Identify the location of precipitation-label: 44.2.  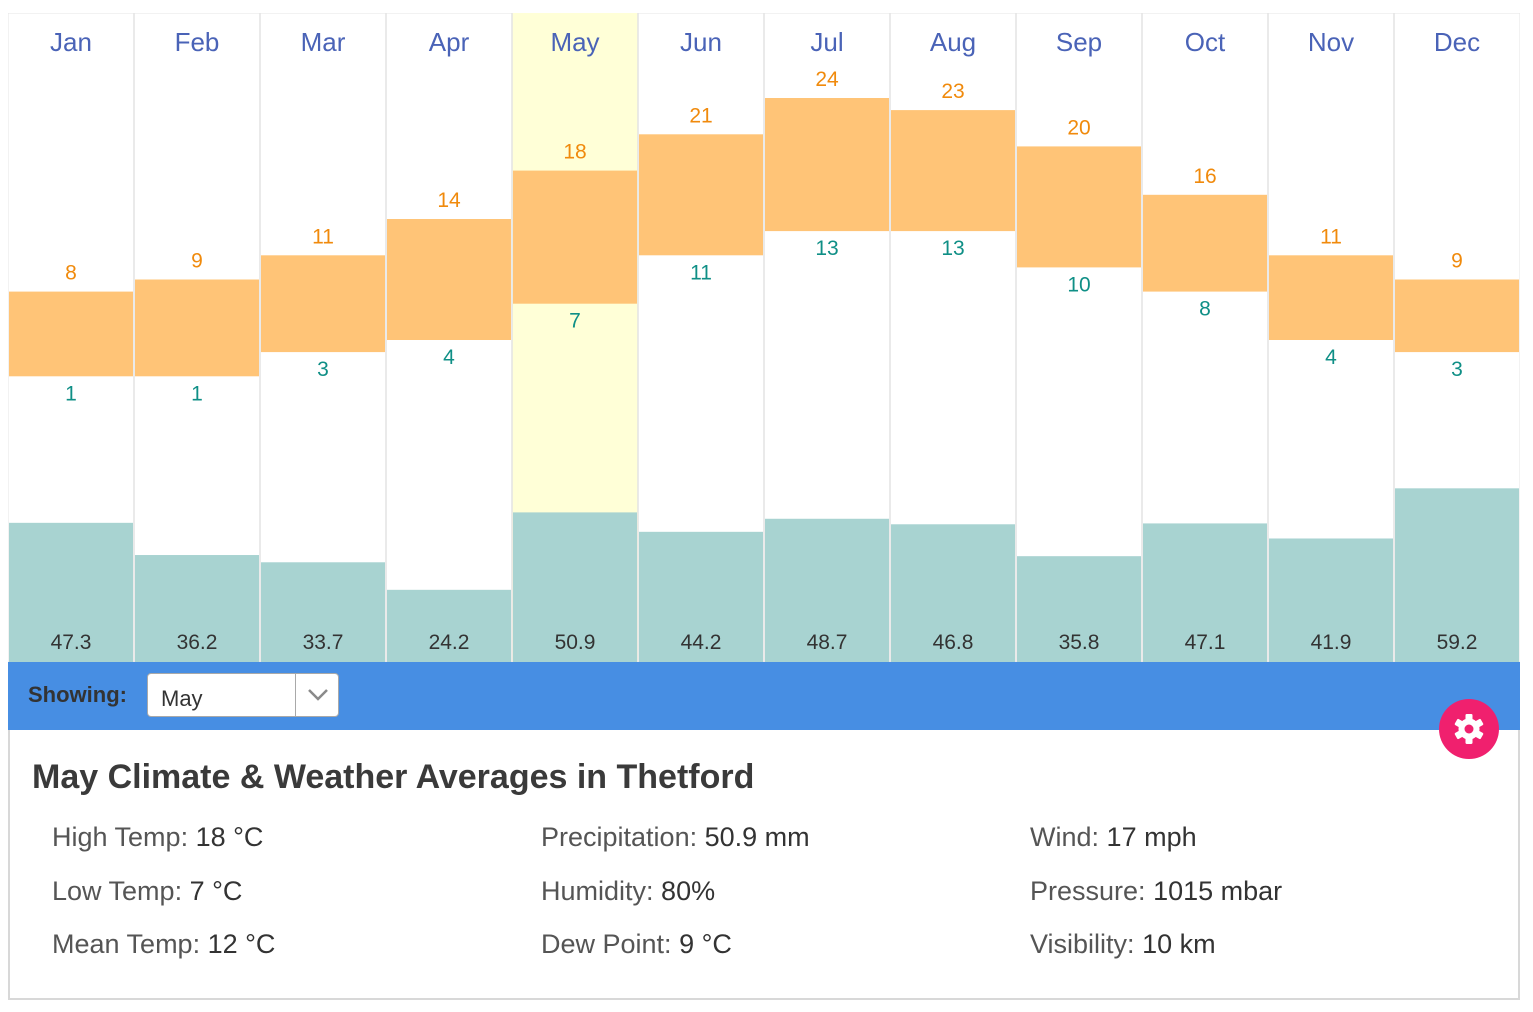
(701, 642).